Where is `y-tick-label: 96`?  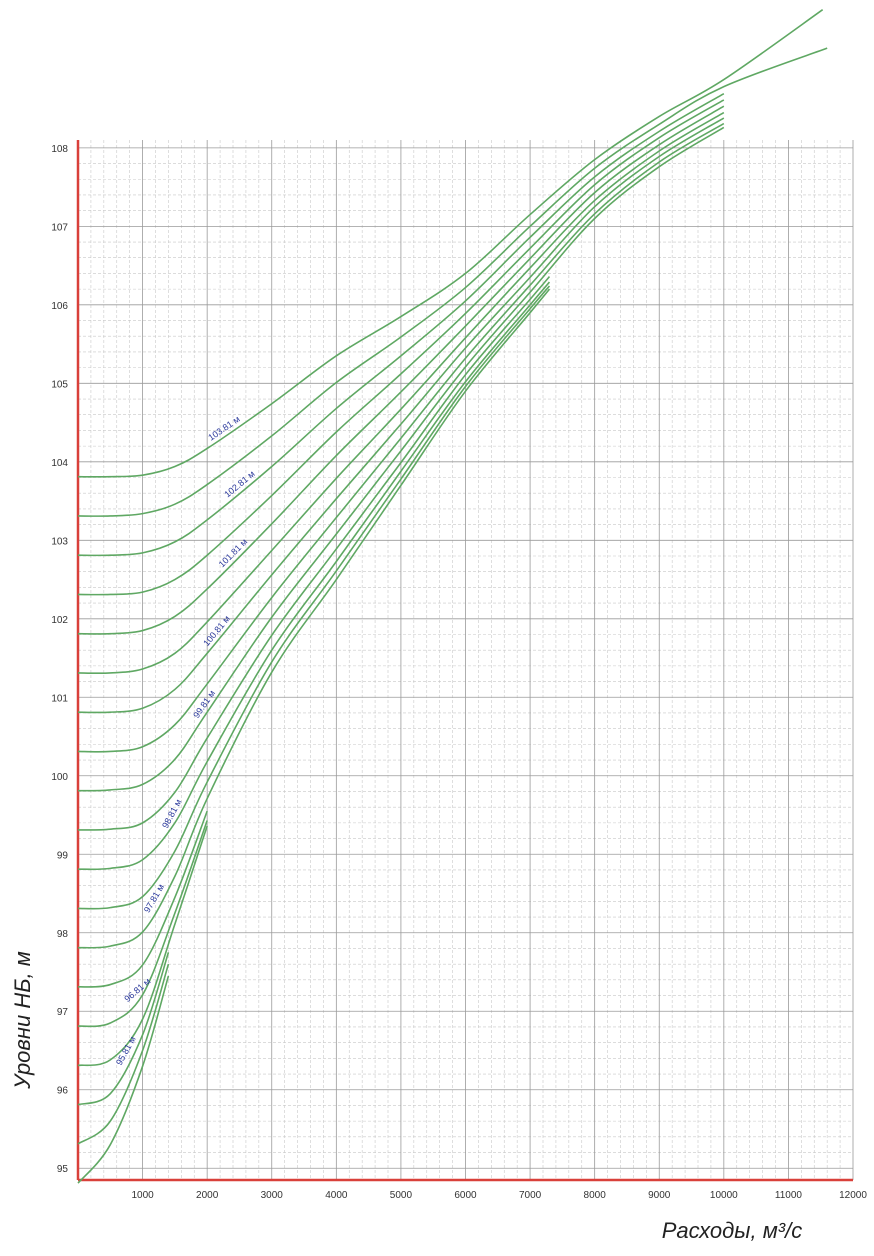 y-tick-label: 96 is located at coordinates (63, 1091).